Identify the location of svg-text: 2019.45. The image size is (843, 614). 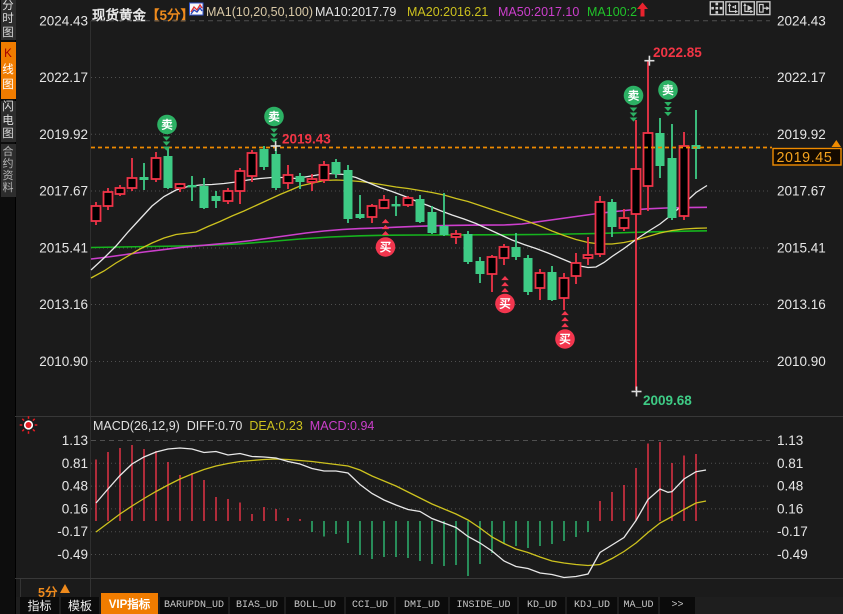
(805, 158).